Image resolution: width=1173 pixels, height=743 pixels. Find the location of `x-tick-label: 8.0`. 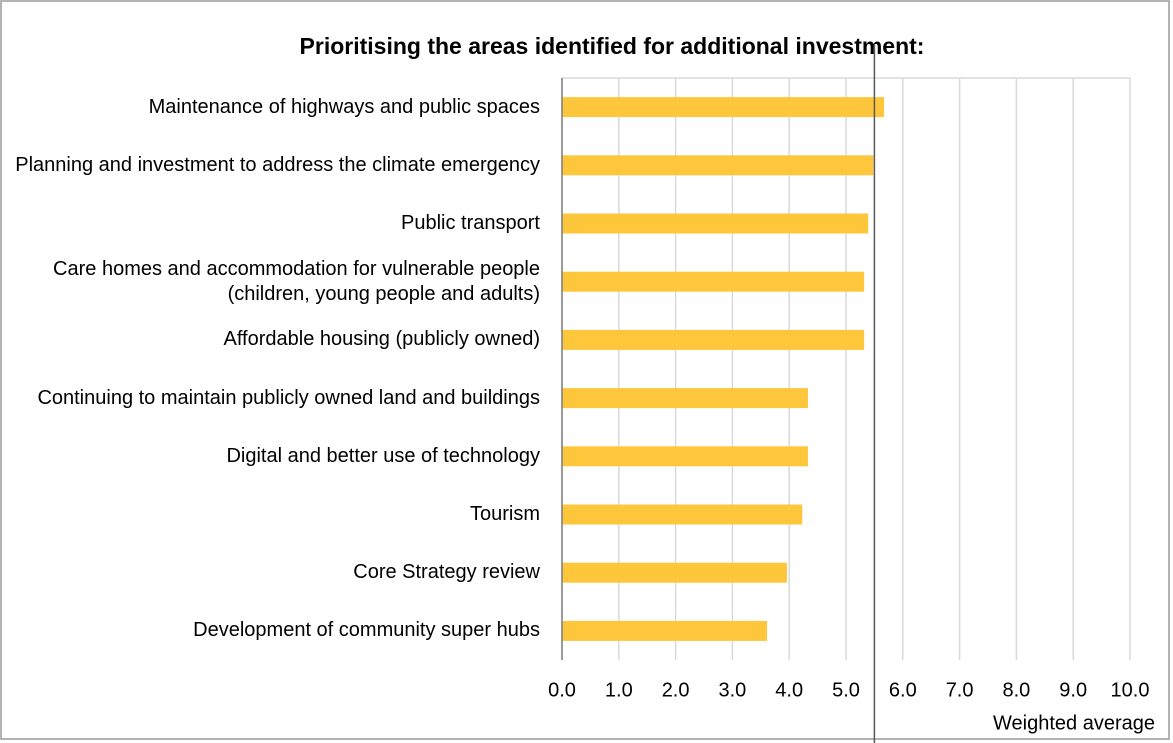

x-tick-label: 8.0 is located at coordinates (1016, 690).